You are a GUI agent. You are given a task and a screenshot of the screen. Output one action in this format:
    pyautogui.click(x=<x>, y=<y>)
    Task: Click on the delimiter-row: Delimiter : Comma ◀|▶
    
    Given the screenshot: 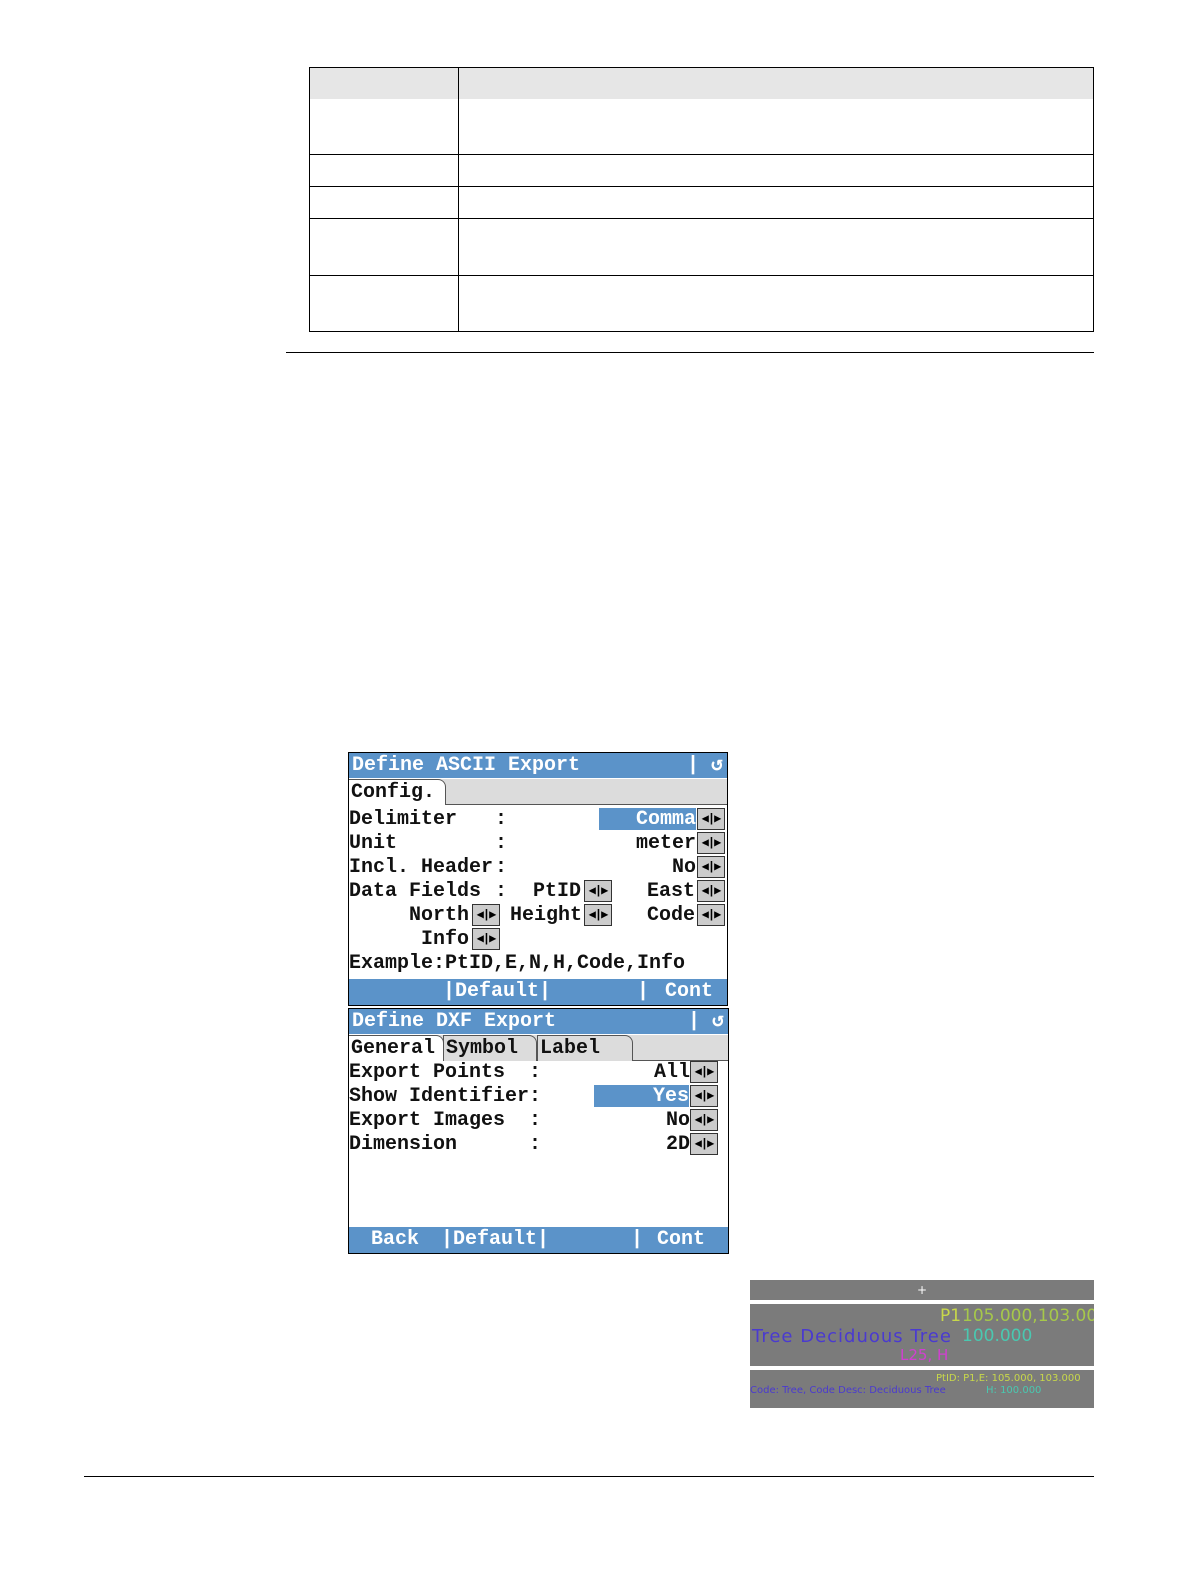 What is the action you would take?
    pyautogui.click(x=538, y=820)
    